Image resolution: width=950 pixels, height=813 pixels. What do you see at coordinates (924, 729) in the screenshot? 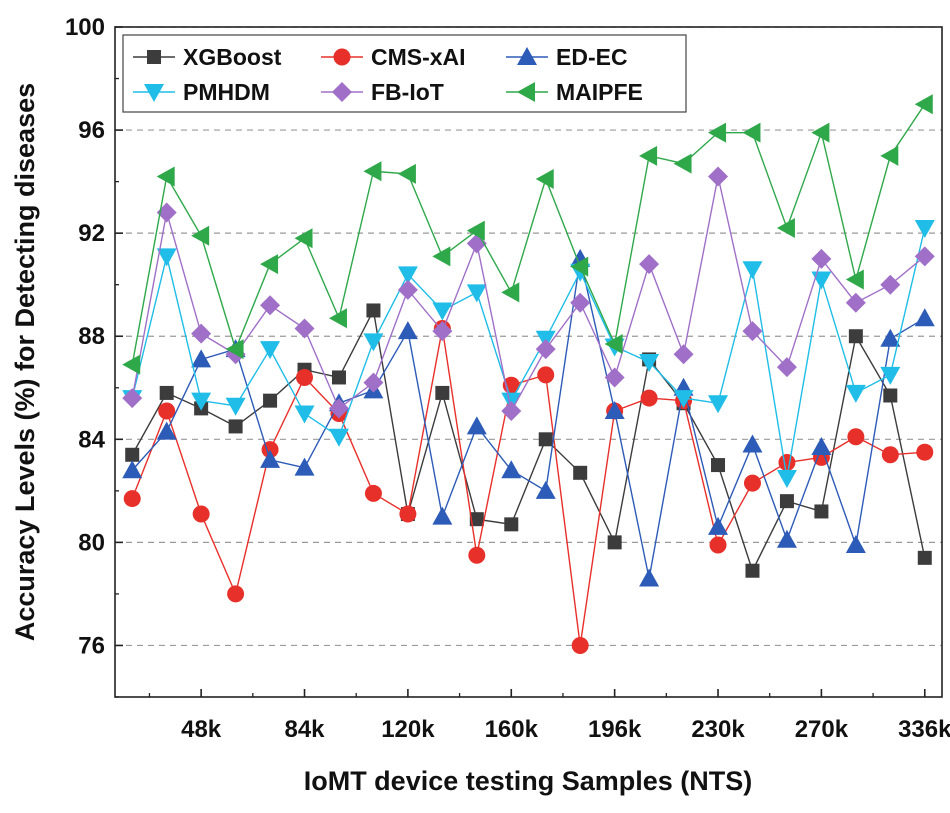
I see `x-tick-label: 336k` at bounding box center [924, 729].